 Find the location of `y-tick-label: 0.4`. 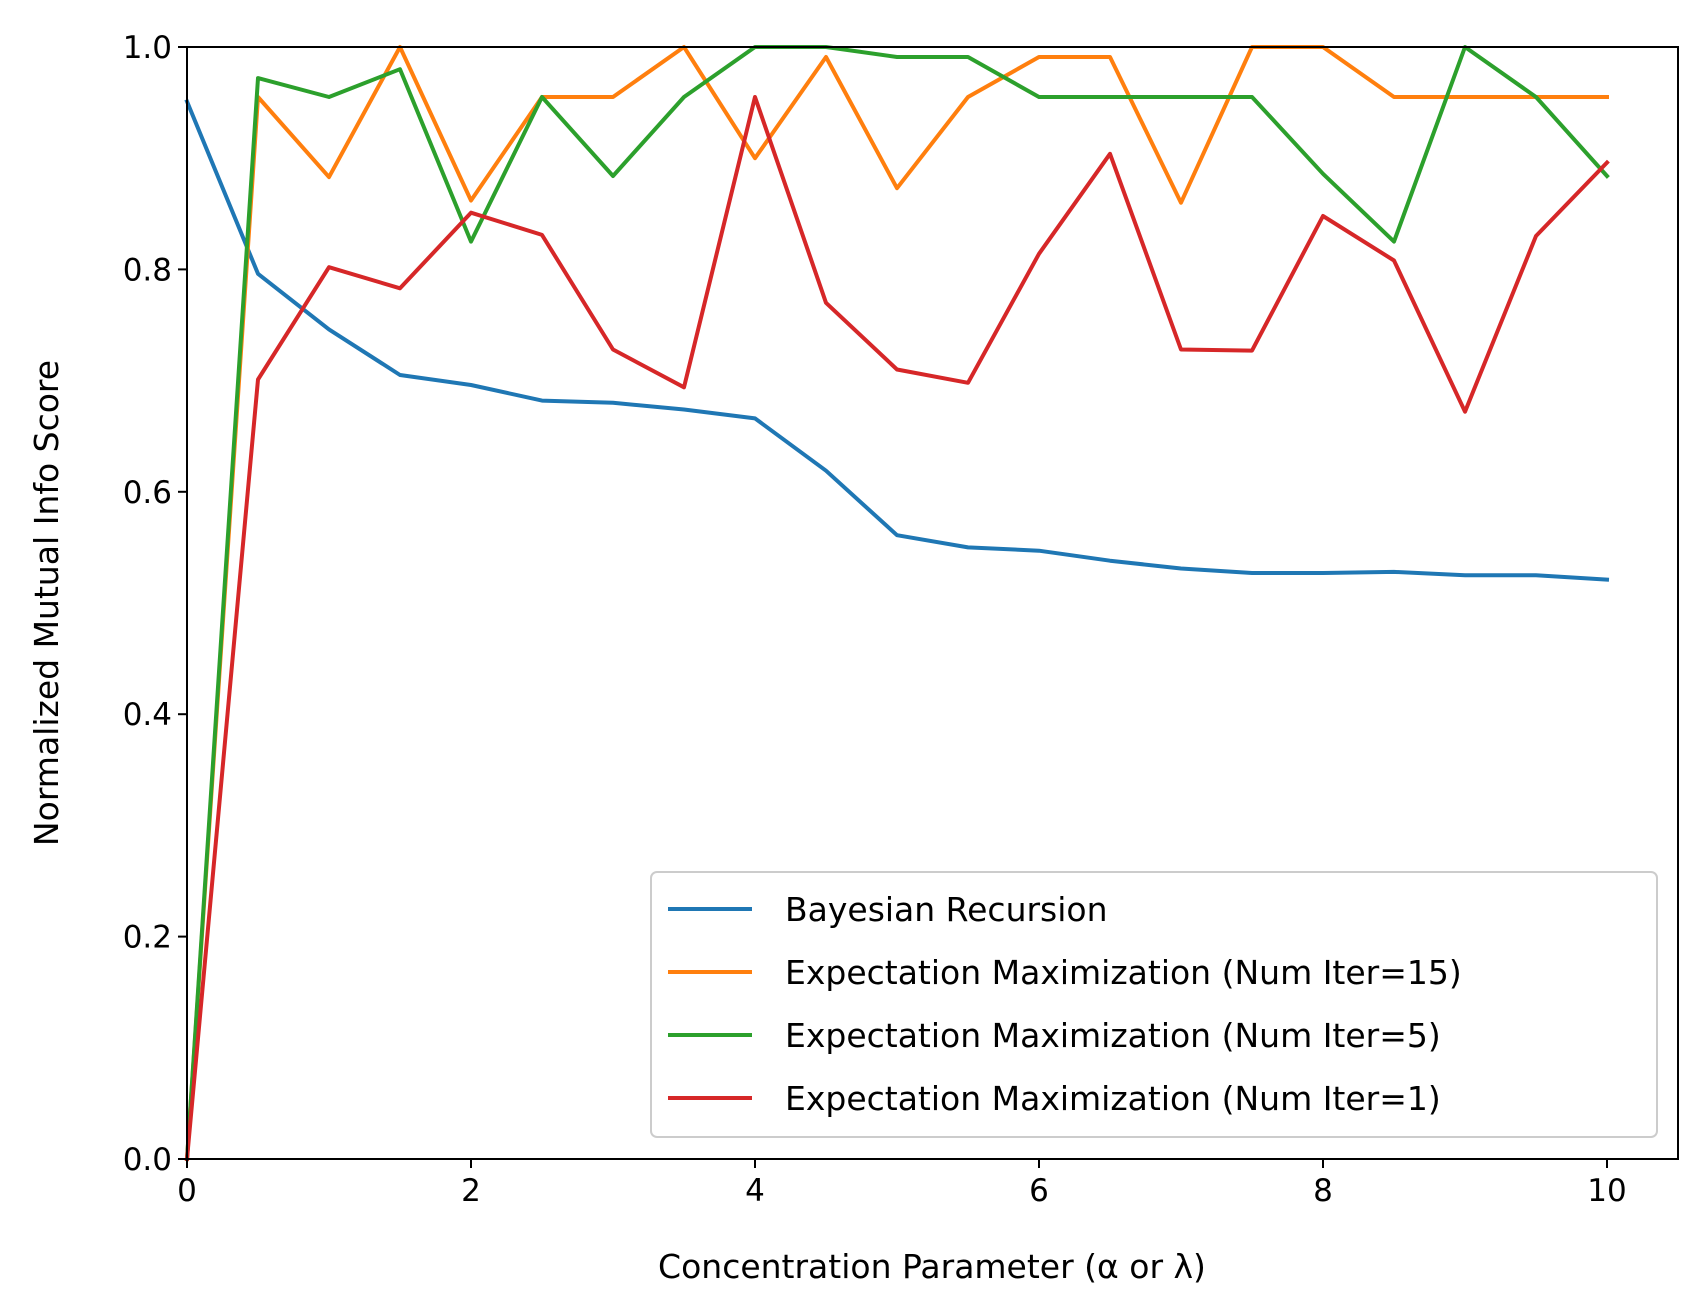

y-tick-label: 0.4 is located at coordinates (147, 715).